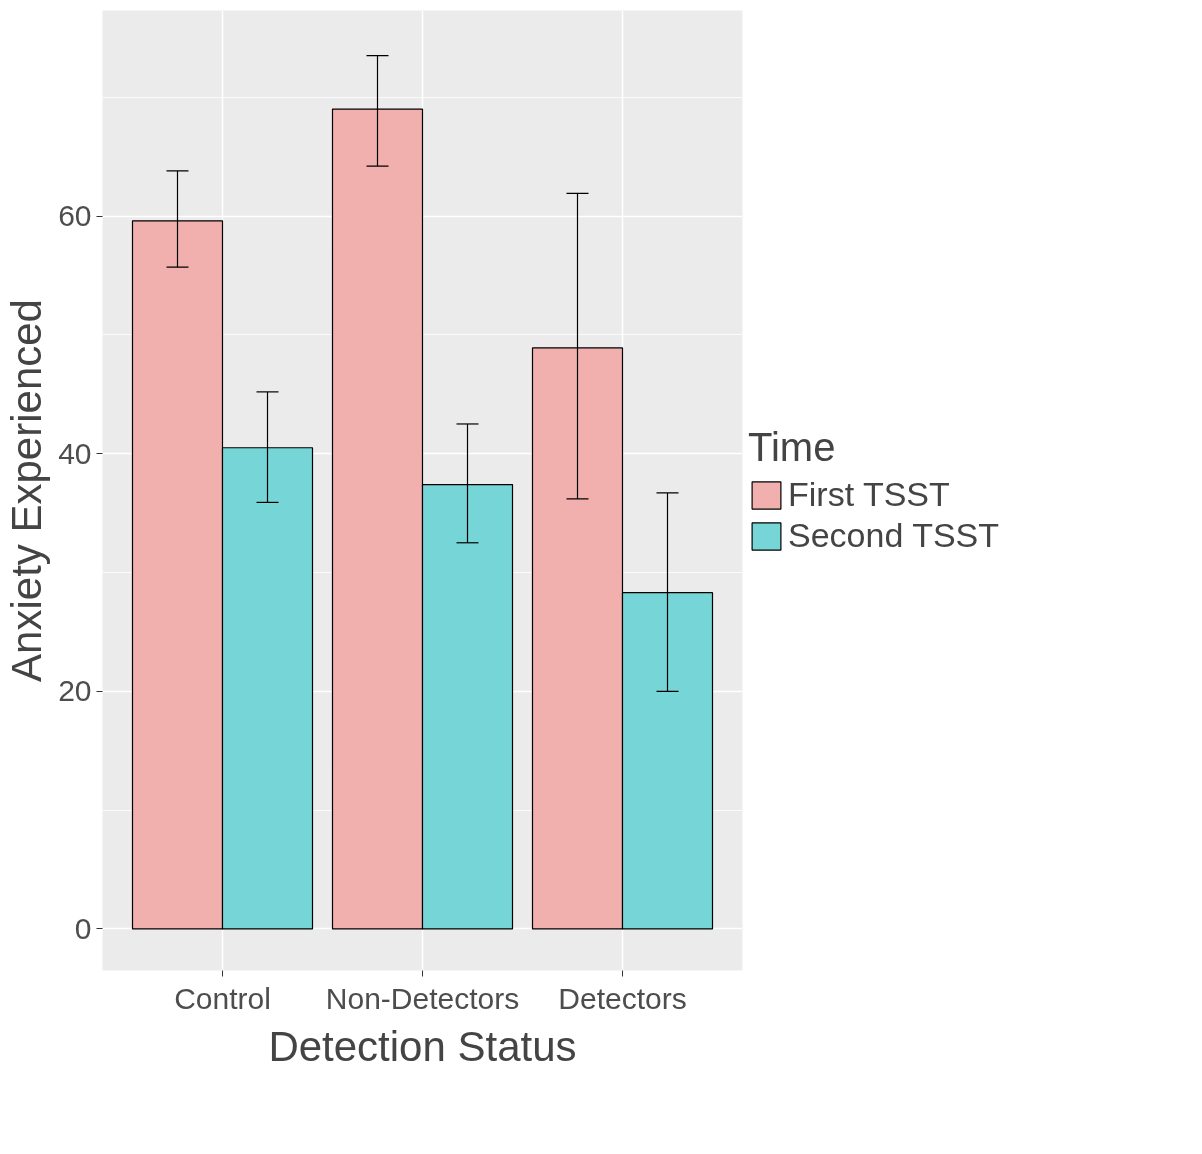 The height and width of the screenshot is (1154, 1202). Describe the element at coordinates (422, 998) in the screenshot. I see `x-tick-label: Non-Detectors` at that location.